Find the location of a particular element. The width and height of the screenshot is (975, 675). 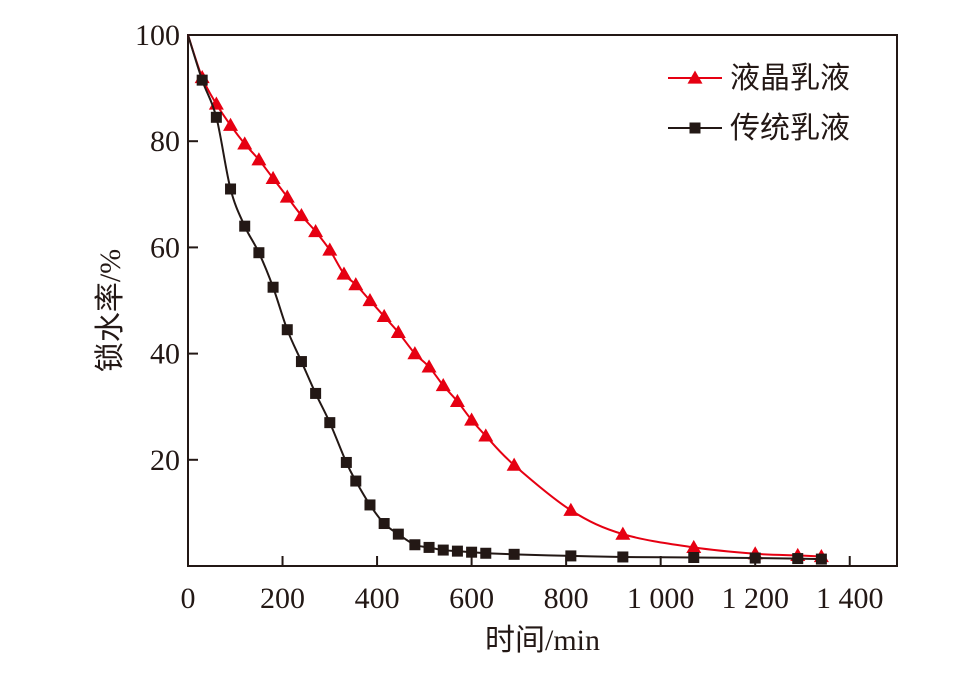

x-axis-title: 时间/min is located at coordinates (542, 640).